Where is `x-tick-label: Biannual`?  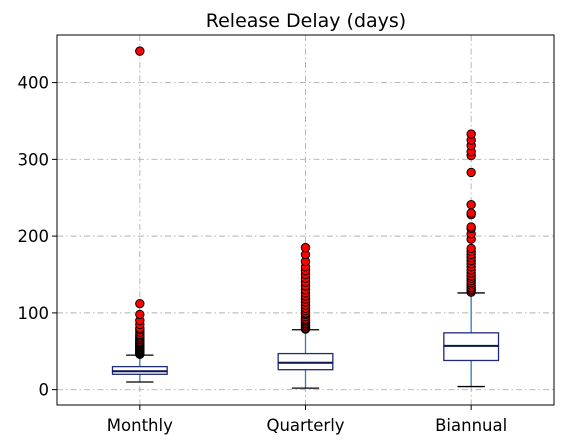 x-tick-label: Biannual is located at coordinates (471, 425).